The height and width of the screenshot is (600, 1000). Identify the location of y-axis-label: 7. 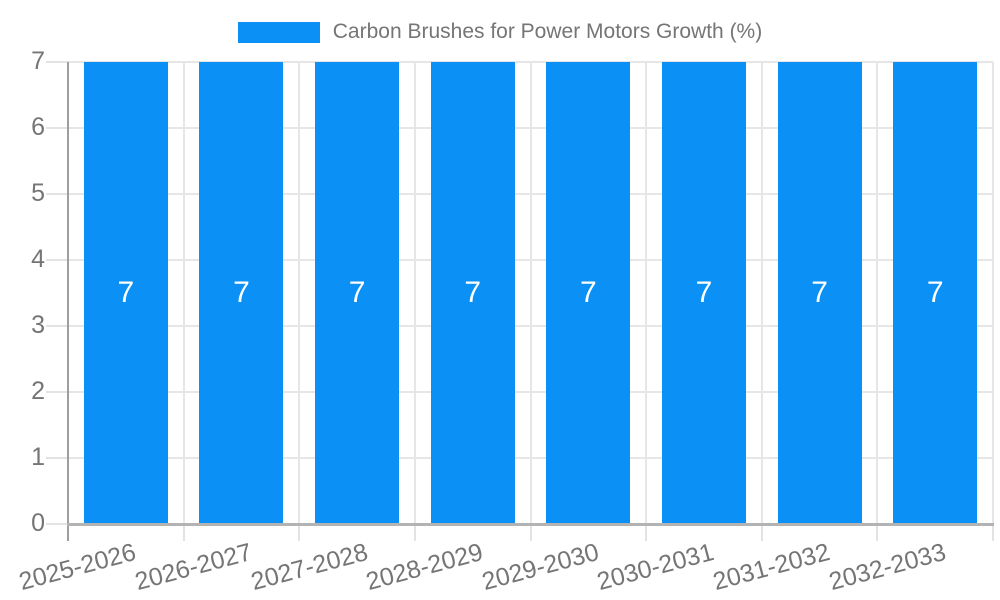
(38, 60).